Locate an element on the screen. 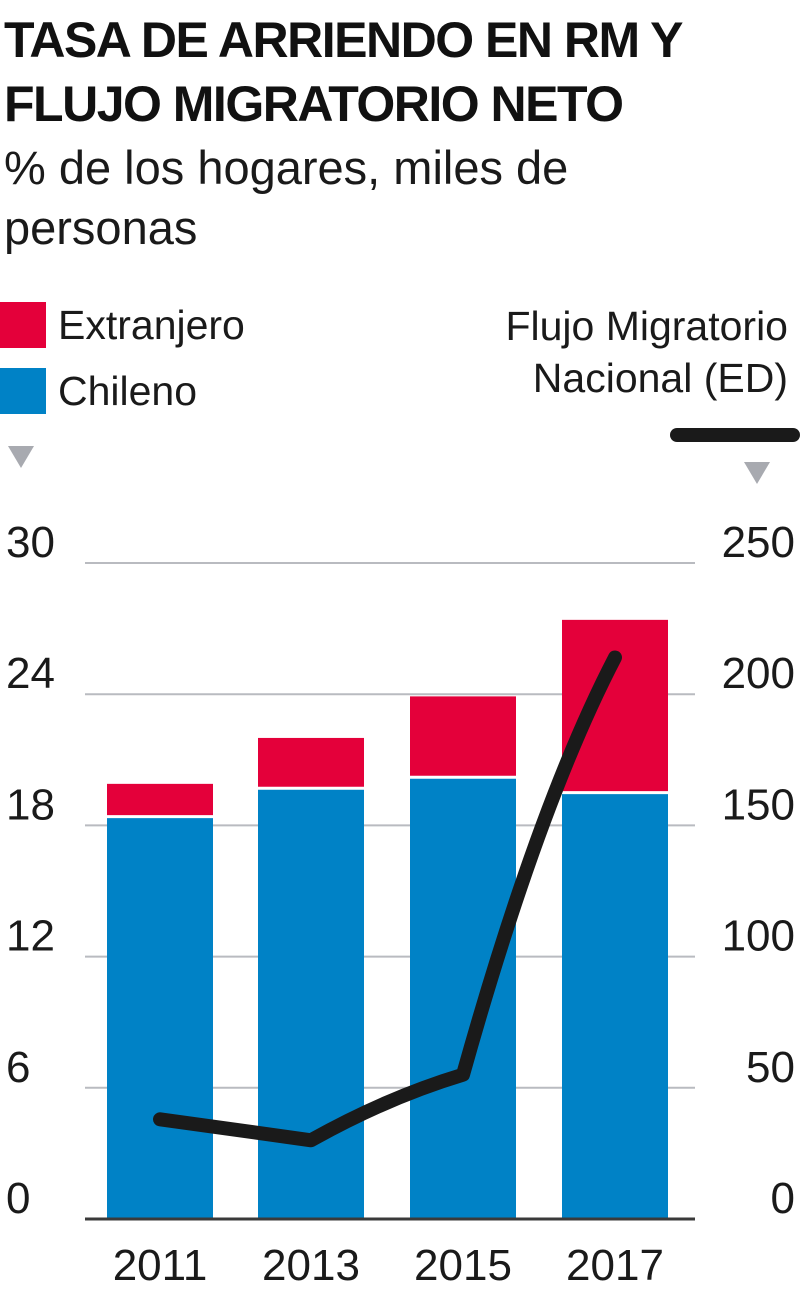  line-legend-label-line-2: Nacional (ED) is located at coordinates (660, 378).